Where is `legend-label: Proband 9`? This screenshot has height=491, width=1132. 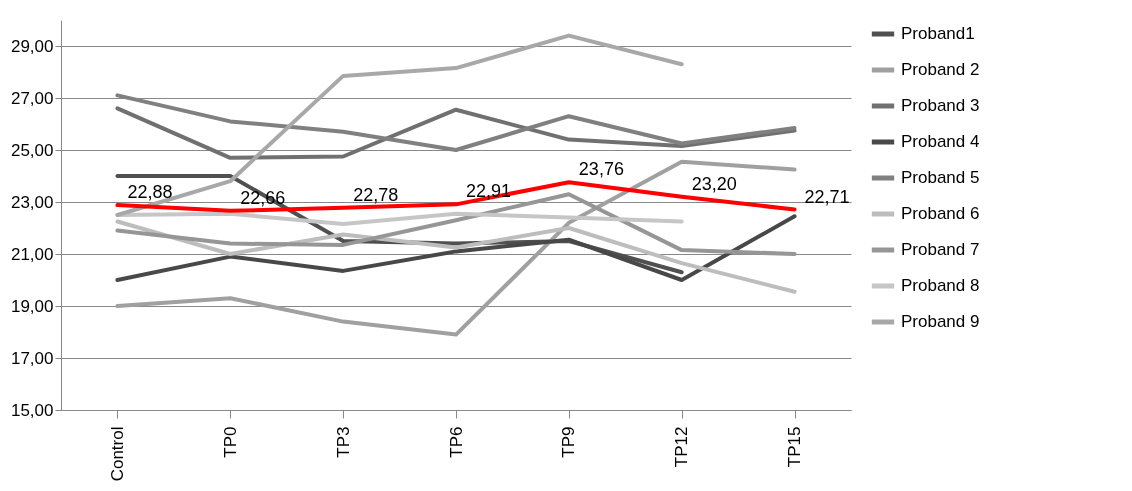
legend-label: Proband 9 is located at coordinates (940, 321).